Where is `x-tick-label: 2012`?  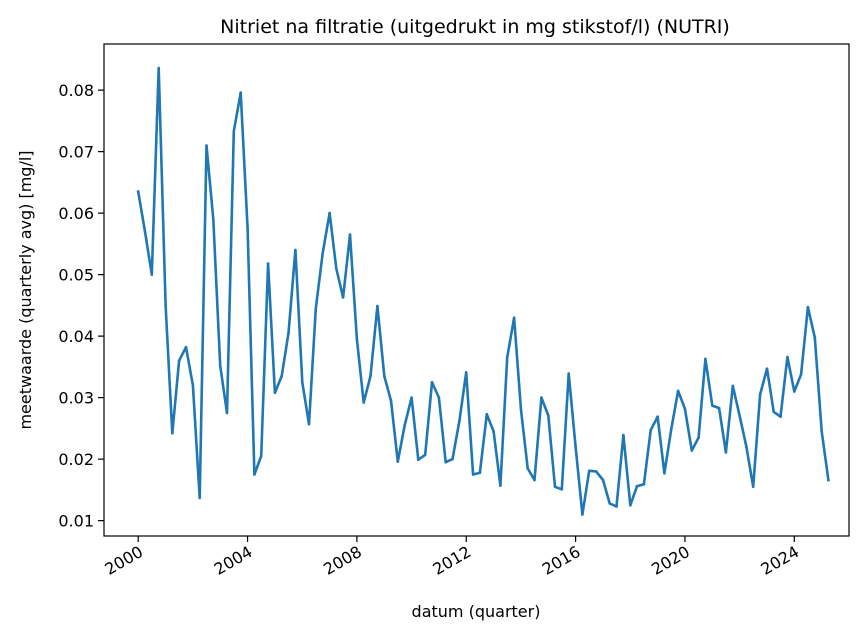 x-tick-label: 2012 is located at coordinates (451, 560).